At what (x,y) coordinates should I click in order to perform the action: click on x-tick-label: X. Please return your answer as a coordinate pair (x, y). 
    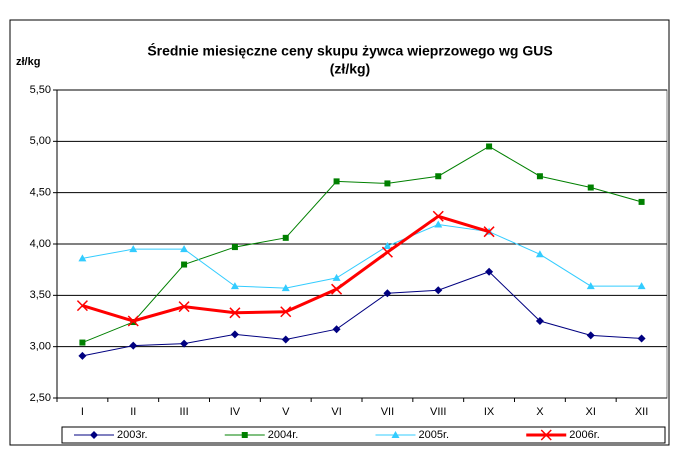
    Looking at the image, I should click on (540, 412).